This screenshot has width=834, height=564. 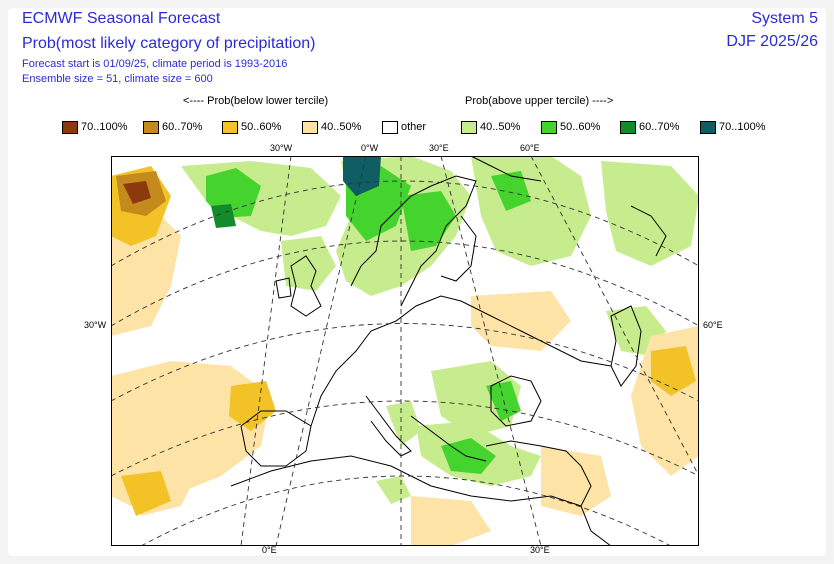 I want to click on region-atlantic-yellow, so click(x=146, y=493).